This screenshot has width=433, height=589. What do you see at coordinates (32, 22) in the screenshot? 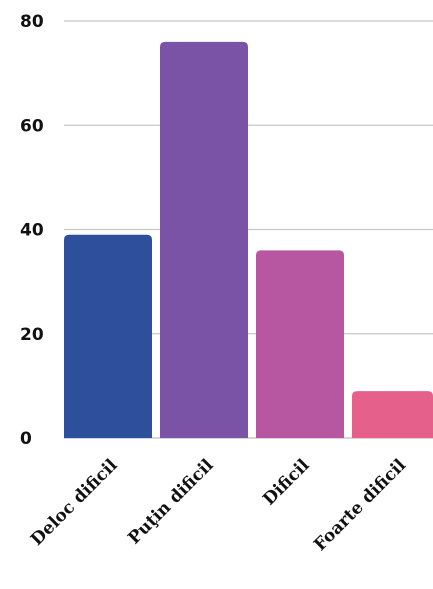
I see `y-tick-label-80: 80` at bounding box center [32, 22].